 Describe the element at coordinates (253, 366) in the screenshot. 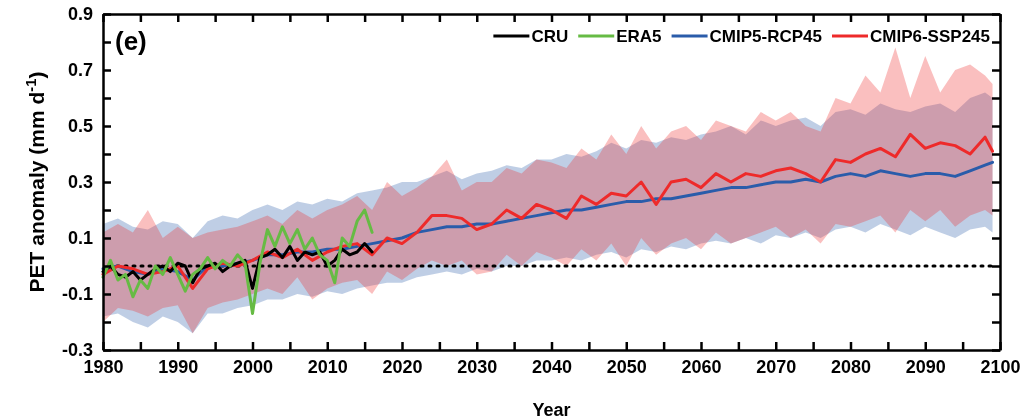

I see `x-tick-label: 2000` at that location.